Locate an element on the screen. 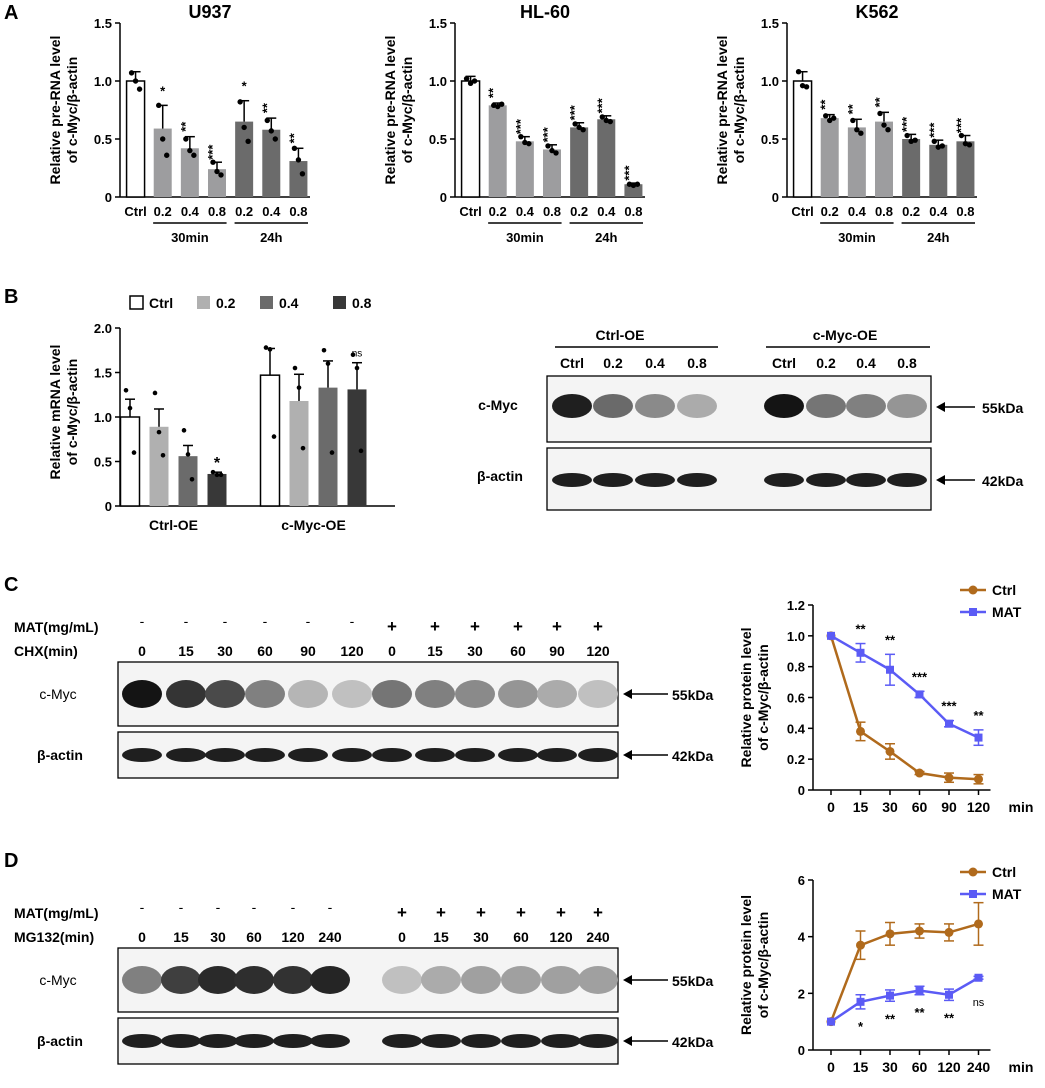 This screenshot has height=1088, width=1045. blot-b-marker: 42kDa is located at coordinates (1002, 481).